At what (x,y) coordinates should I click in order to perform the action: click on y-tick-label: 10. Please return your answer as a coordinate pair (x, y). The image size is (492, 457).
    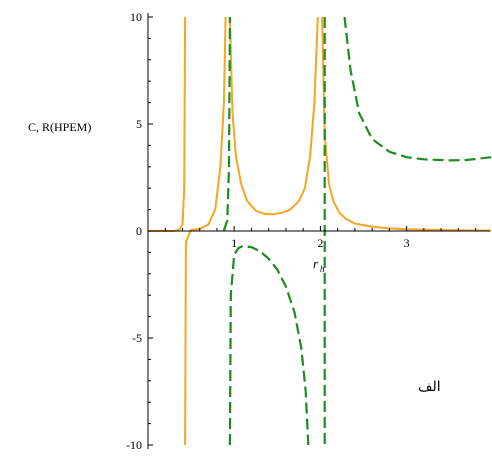
    Looking at the image, I should click on (136, 17).